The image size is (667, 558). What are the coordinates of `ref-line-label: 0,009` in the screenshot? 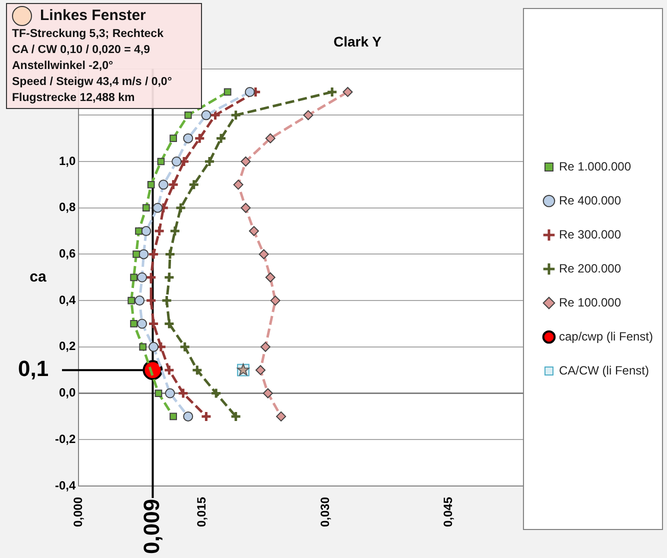 It's located at (151, 526).